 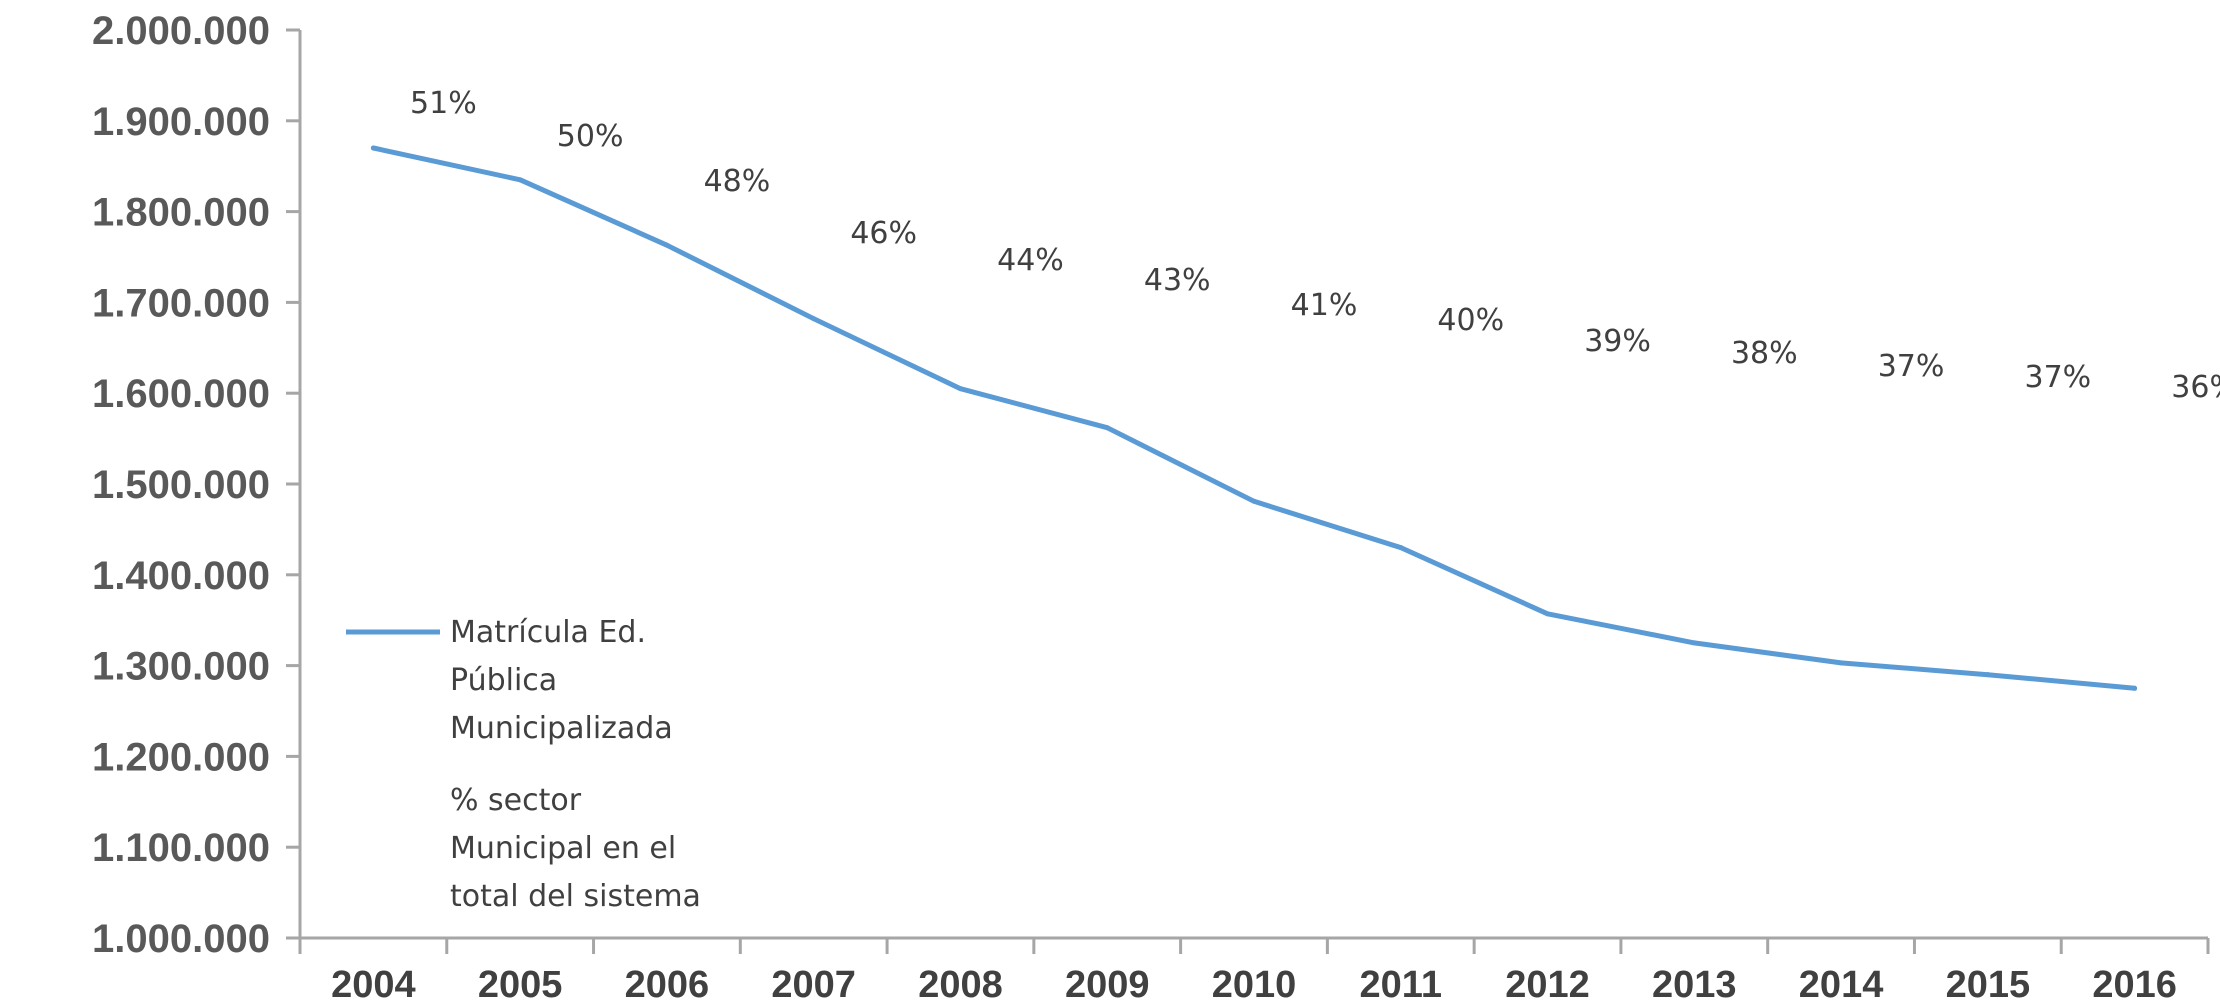 What do you see at coordinates (520, 984) in the screenshot?
I see `x-tick-label: 2005` at bounding box center [520, 984].